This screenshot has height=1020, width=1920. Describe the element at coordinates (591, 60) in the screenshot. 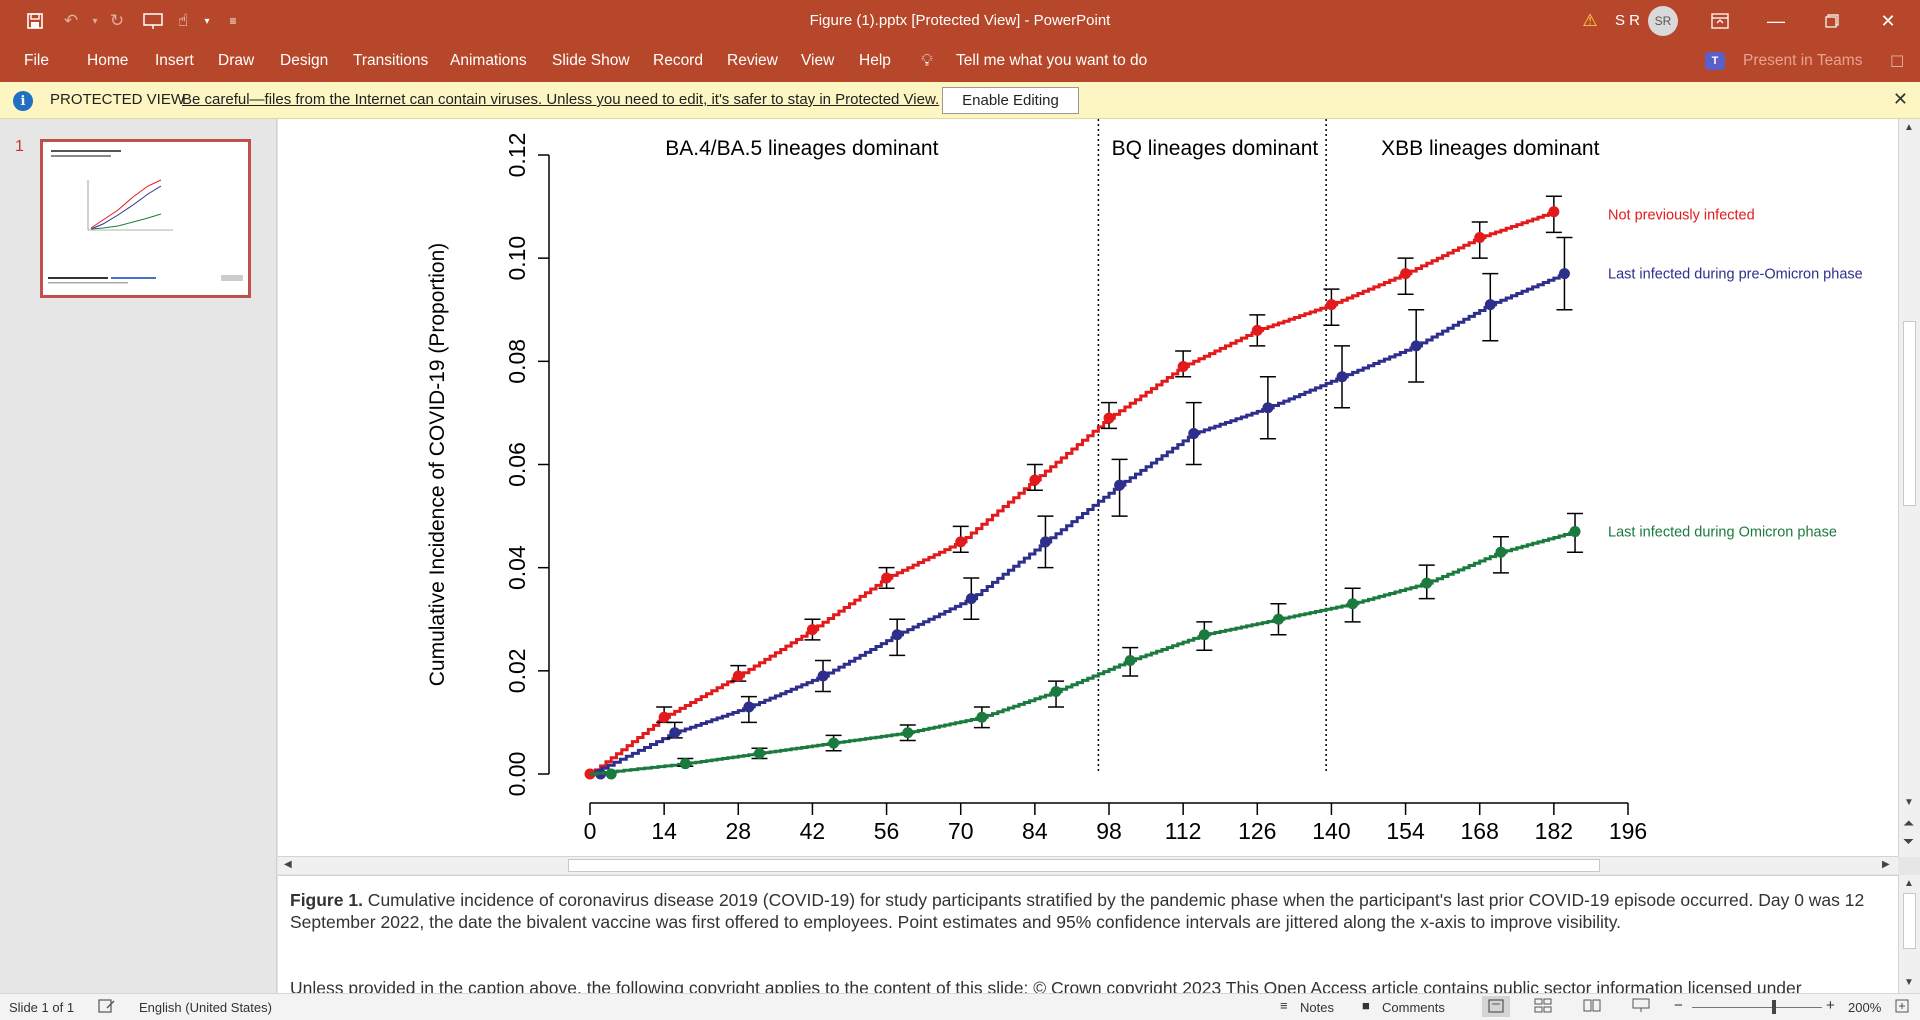

I see `tab-slide-show: Slide Show` at that location.